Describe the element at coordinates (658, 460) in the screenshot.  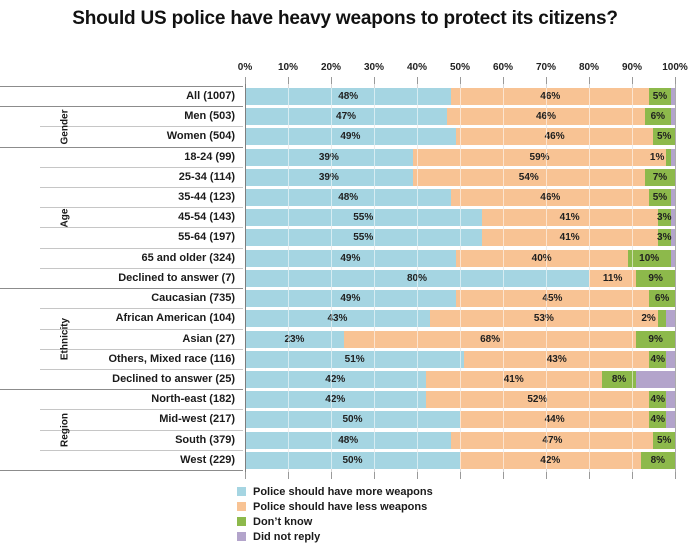
I see `bar-value-label: 8%` at that location.